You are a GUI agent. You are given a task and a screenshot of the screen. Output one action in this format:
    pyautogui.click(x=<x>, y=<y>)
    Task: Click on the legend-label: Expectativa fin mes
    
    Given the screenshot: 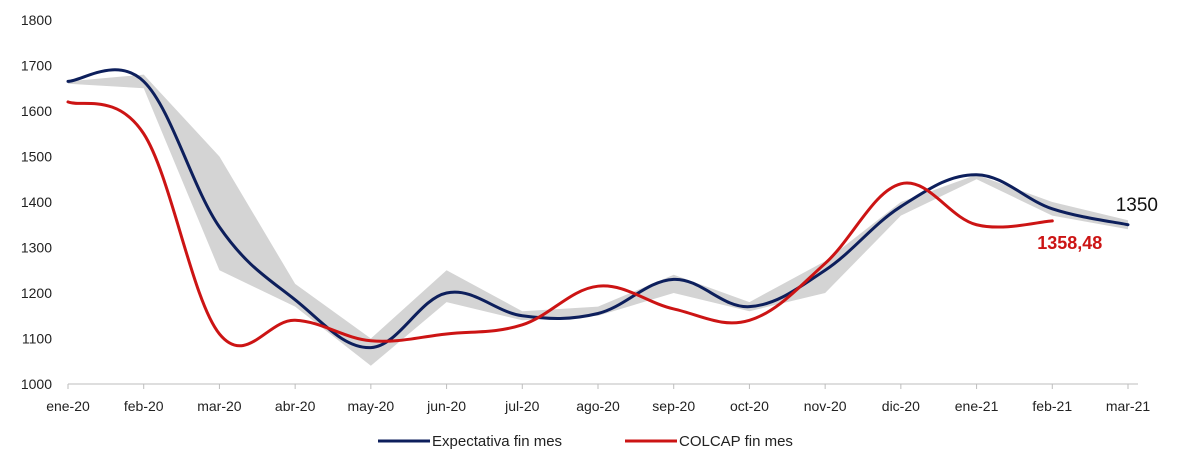 What is the action you would take?
    pyautogui.click(x=497, y=441)
    